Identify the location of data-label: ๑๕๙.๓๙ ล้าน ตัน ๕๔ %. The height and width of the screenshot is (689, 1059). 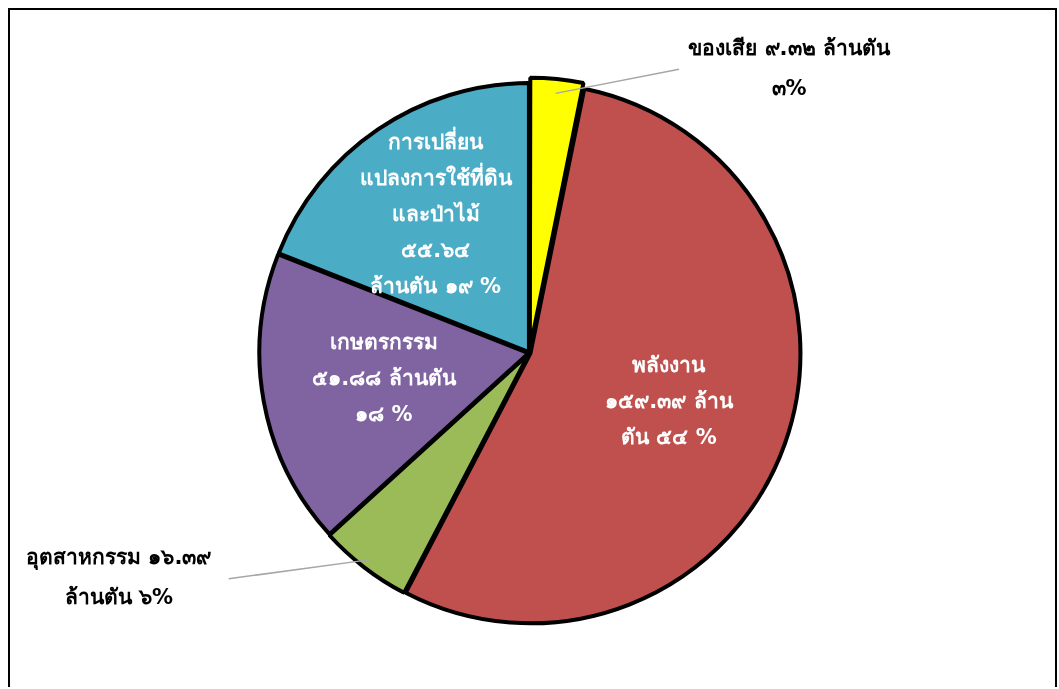
(669, 418).